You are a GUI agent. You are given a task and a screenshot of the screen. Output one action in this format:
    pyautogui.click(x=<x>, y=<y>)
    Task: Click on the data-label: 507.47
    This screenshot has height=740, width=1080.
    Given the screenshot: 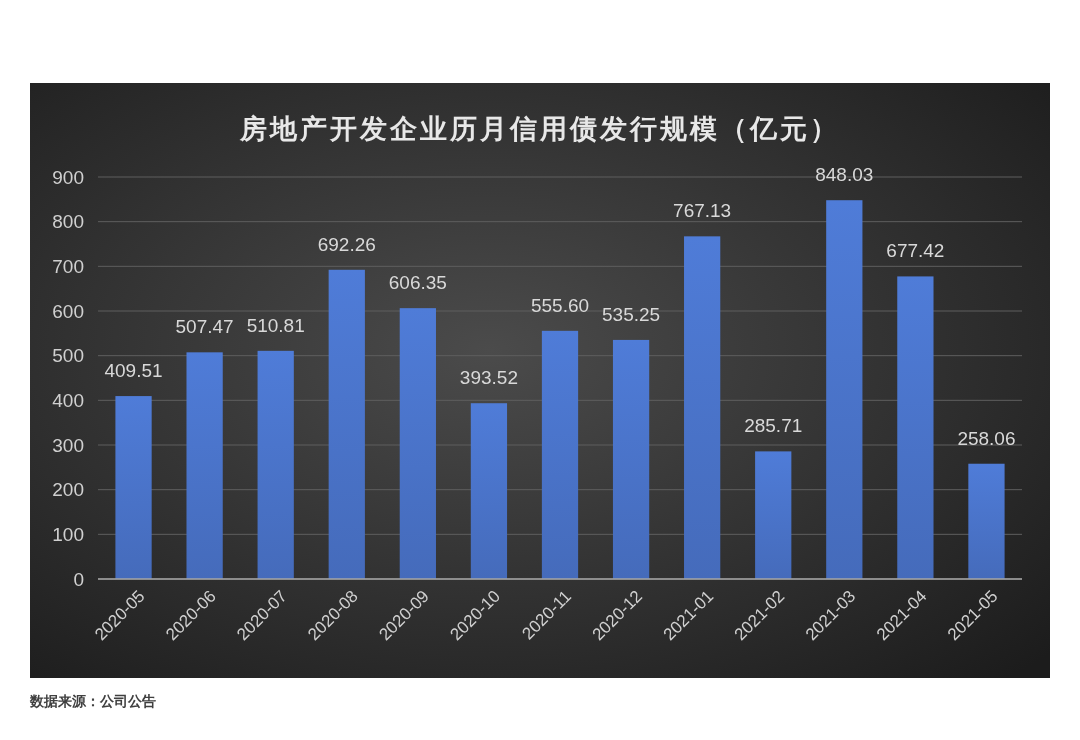 What is the action you would take?
    pyautogui.click(x=204, y=327)
    